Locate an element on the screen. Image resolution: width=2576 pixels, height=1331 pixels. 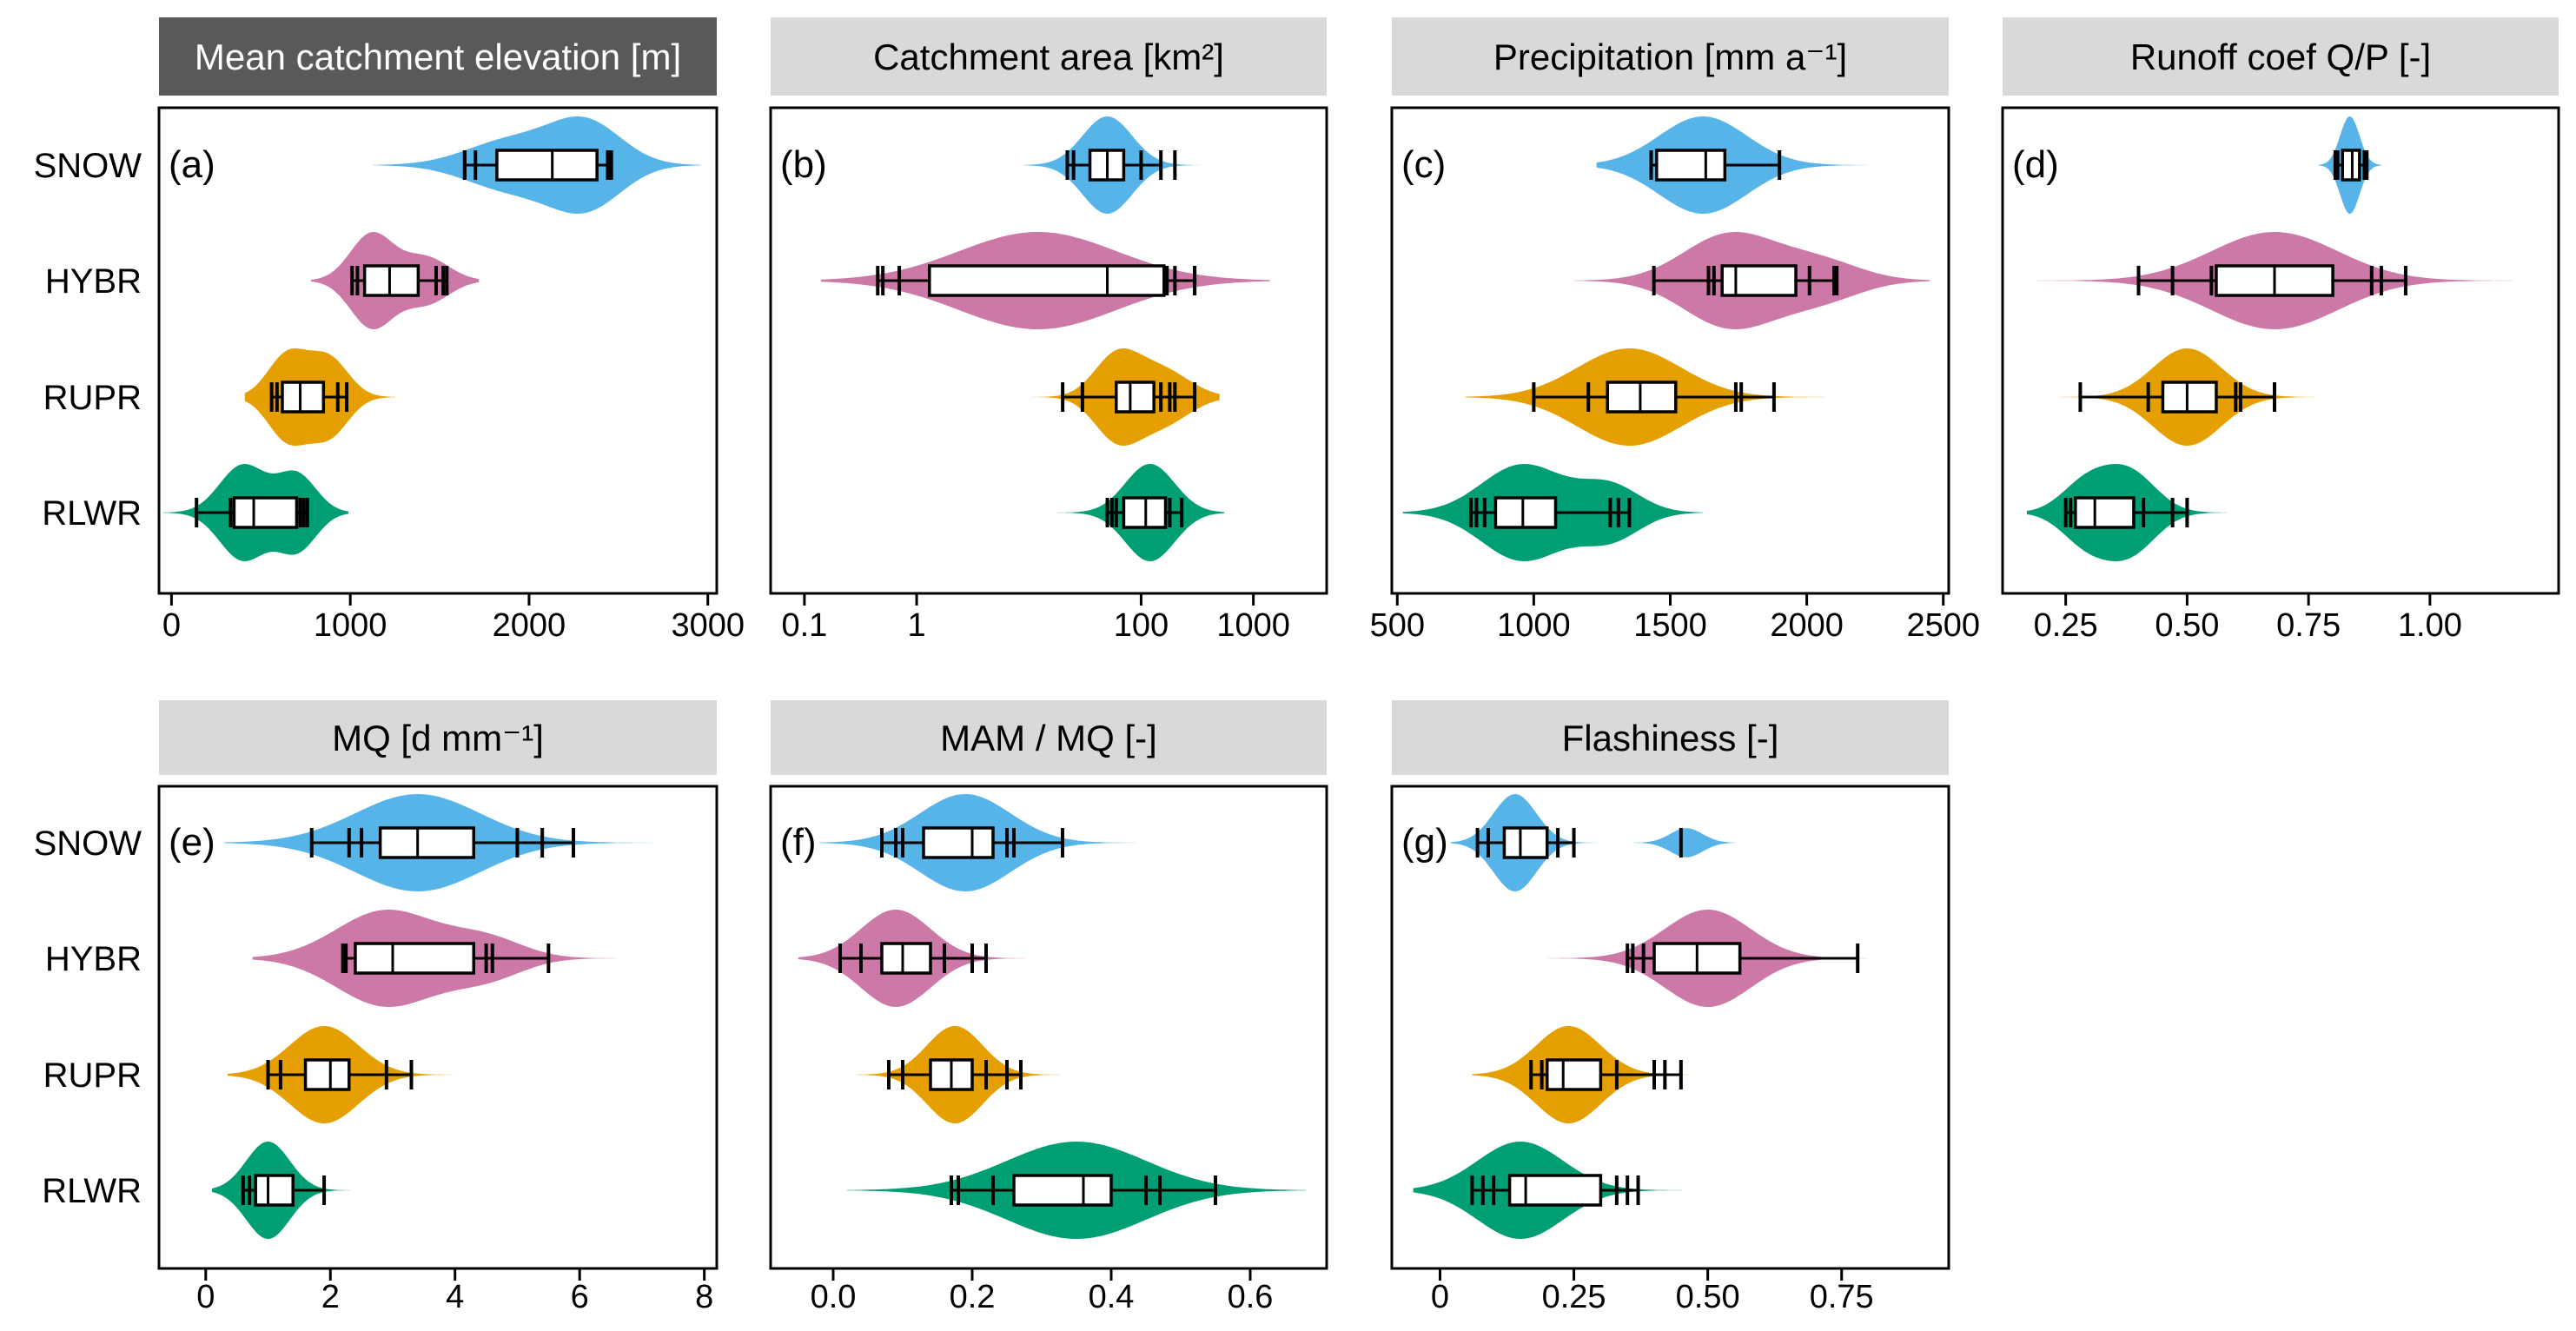
x-tick-label: 0.1 is located at coordinates (804, 625).